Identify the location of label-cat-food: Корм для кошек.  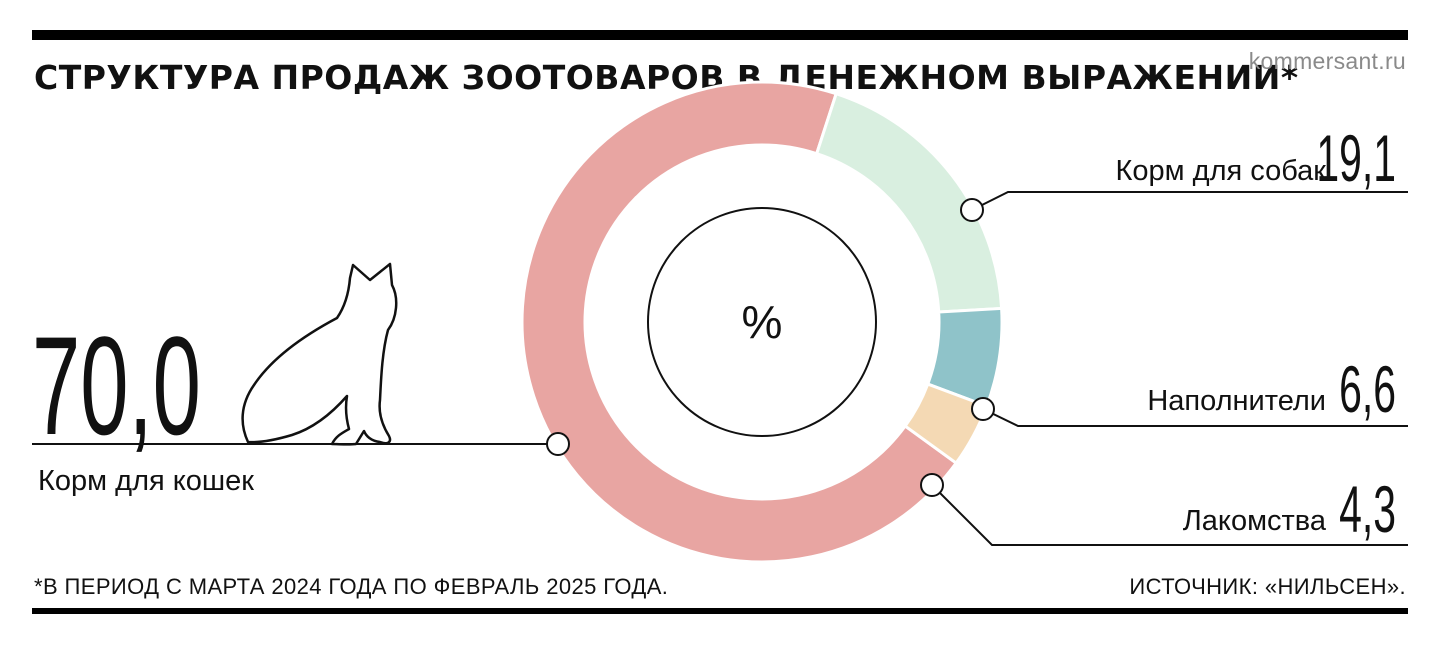
(146, 481).